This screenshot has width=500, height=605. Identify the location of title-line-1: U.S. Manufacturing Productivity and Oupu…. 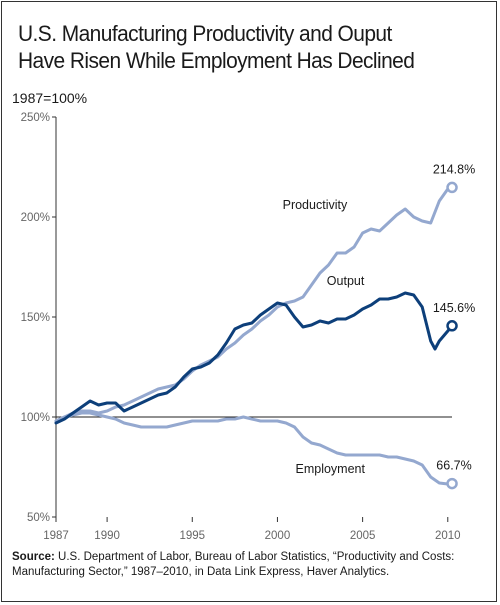
(205, 33).